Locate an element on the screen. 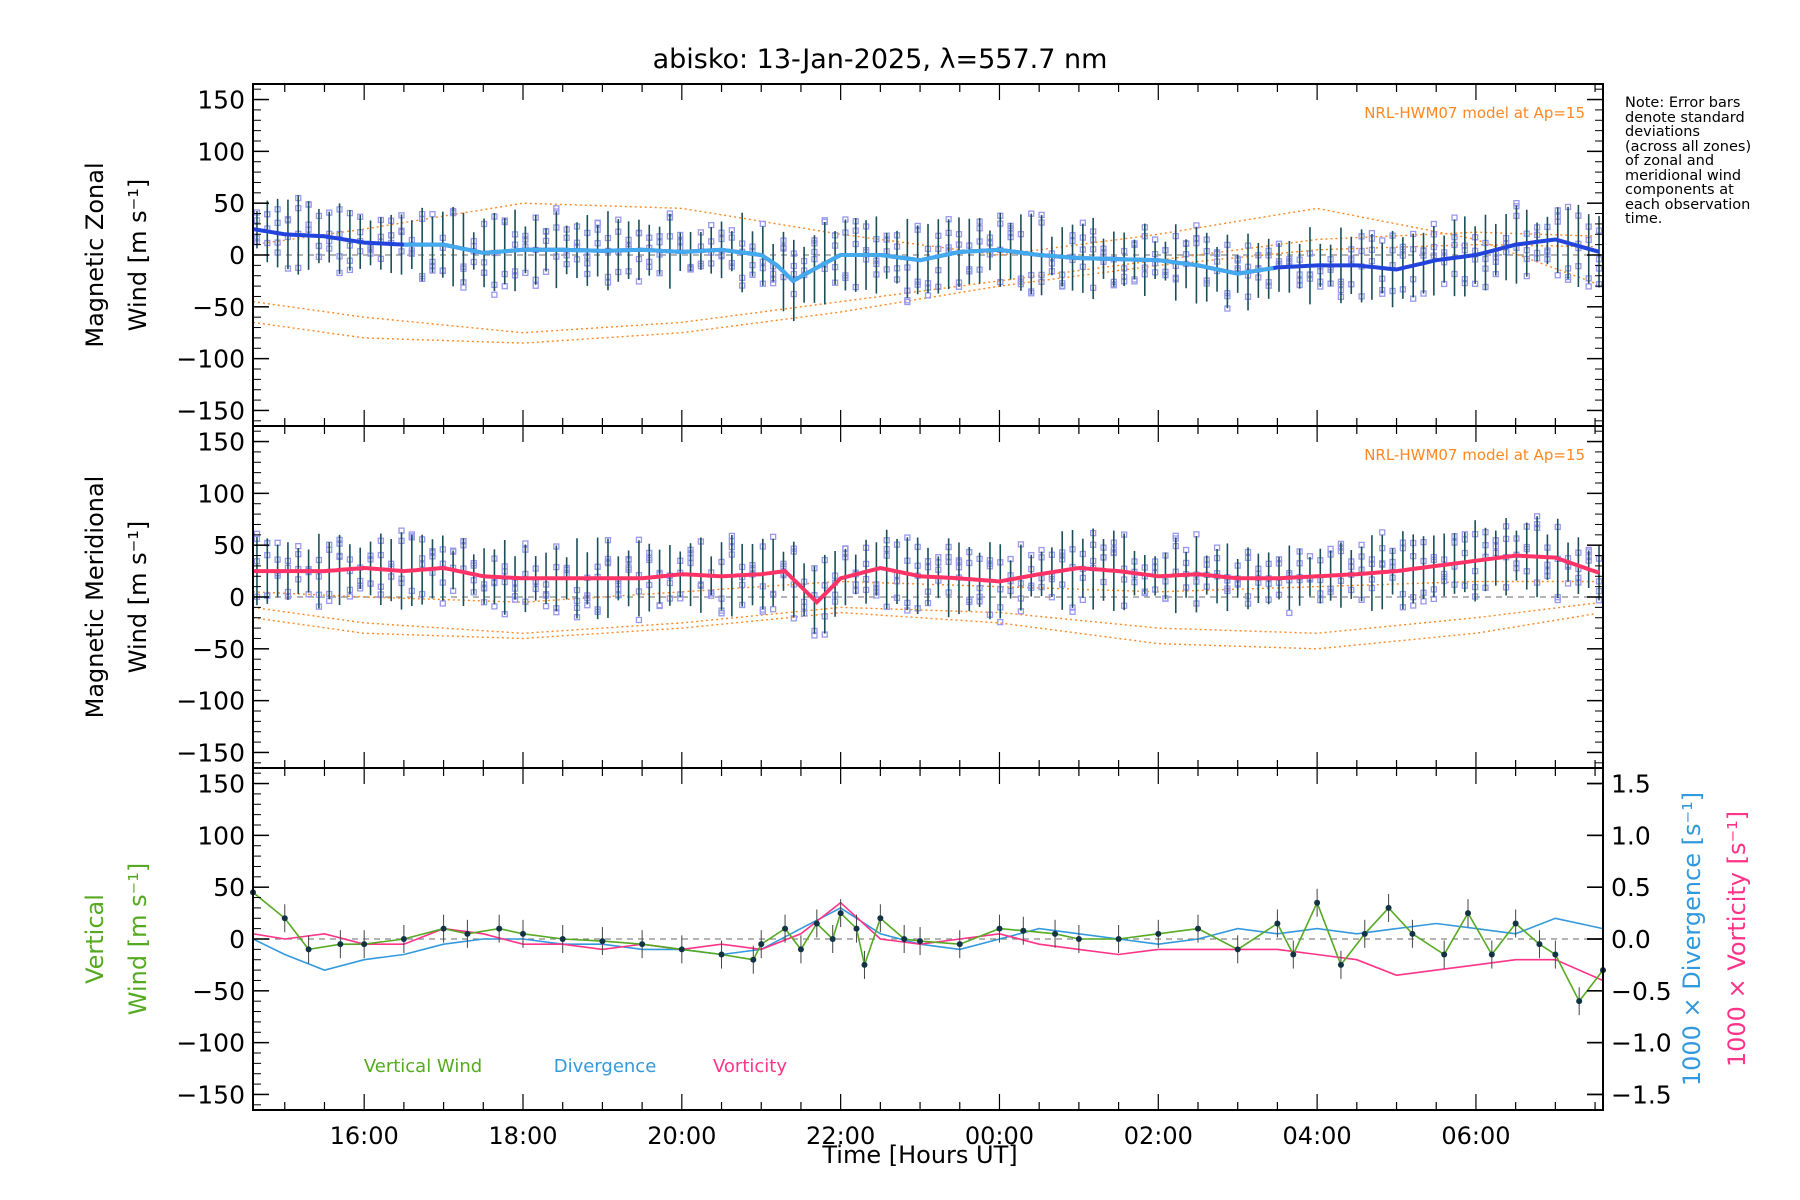 The width and height of the screenshot is (1800, 1200). vorticity-axis-label: 1000 × Vorticity [s⁻¹] is located at coordinates (1737, 939).